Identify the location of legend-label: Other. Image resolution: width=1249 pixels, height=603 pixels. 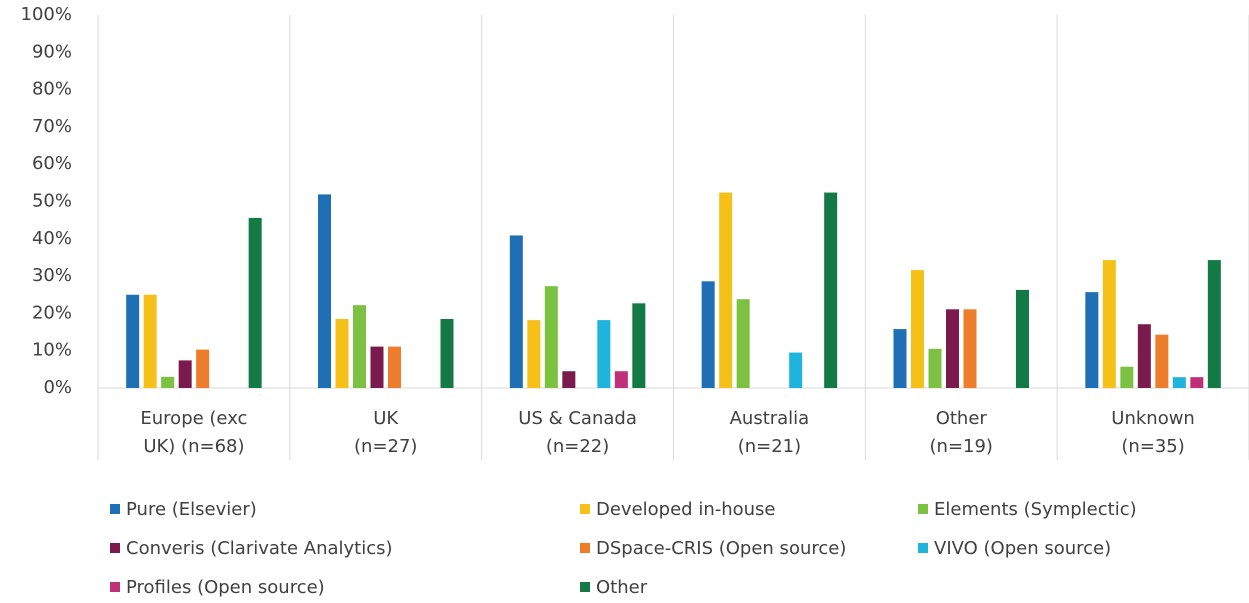
(622, 587).